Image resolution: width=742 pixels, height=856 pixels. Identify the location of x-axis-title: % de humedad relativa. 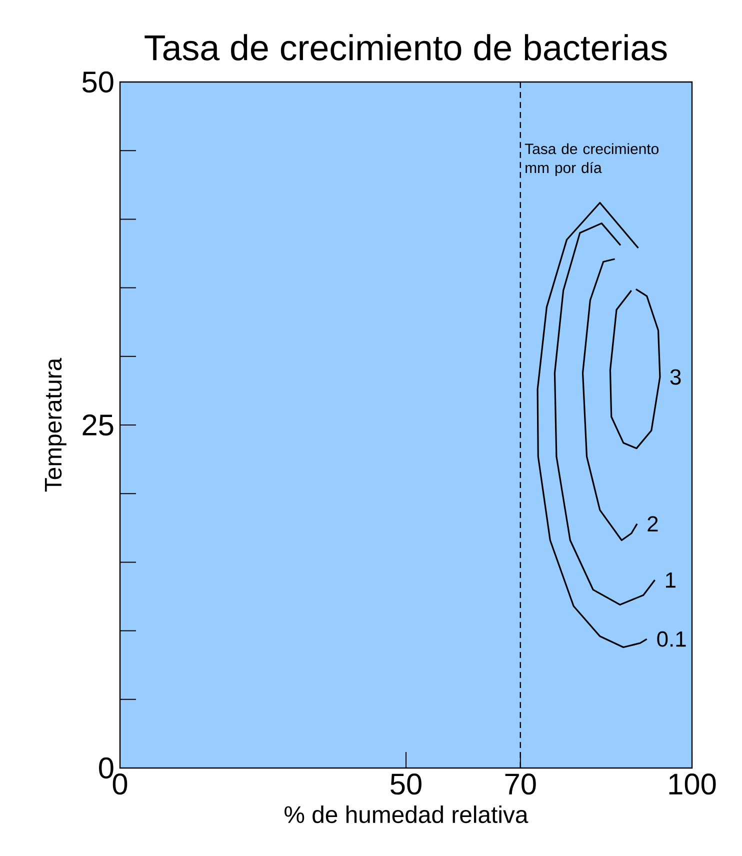
(406, 815).